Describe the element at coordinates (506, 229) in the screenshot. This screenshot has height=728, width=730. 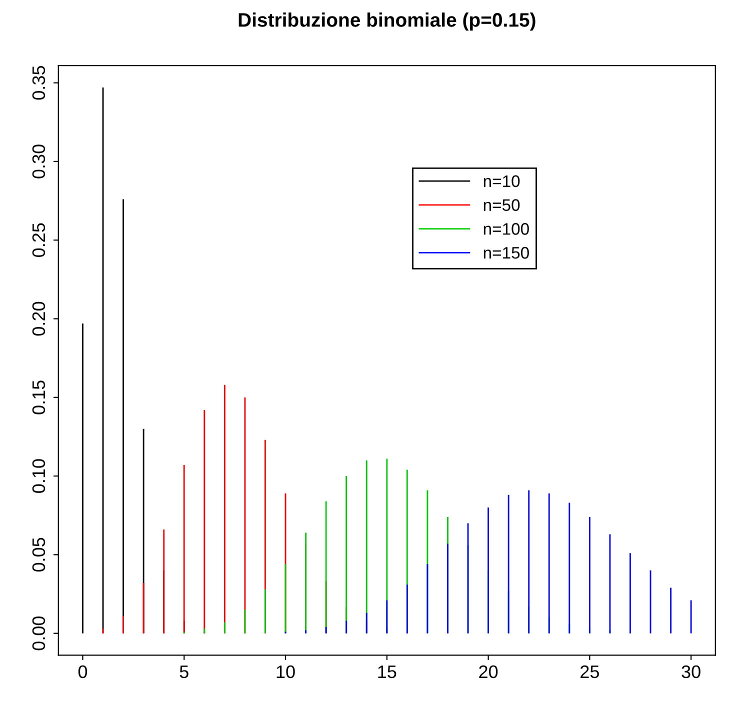
I see `legend-label: n=100` at that location.